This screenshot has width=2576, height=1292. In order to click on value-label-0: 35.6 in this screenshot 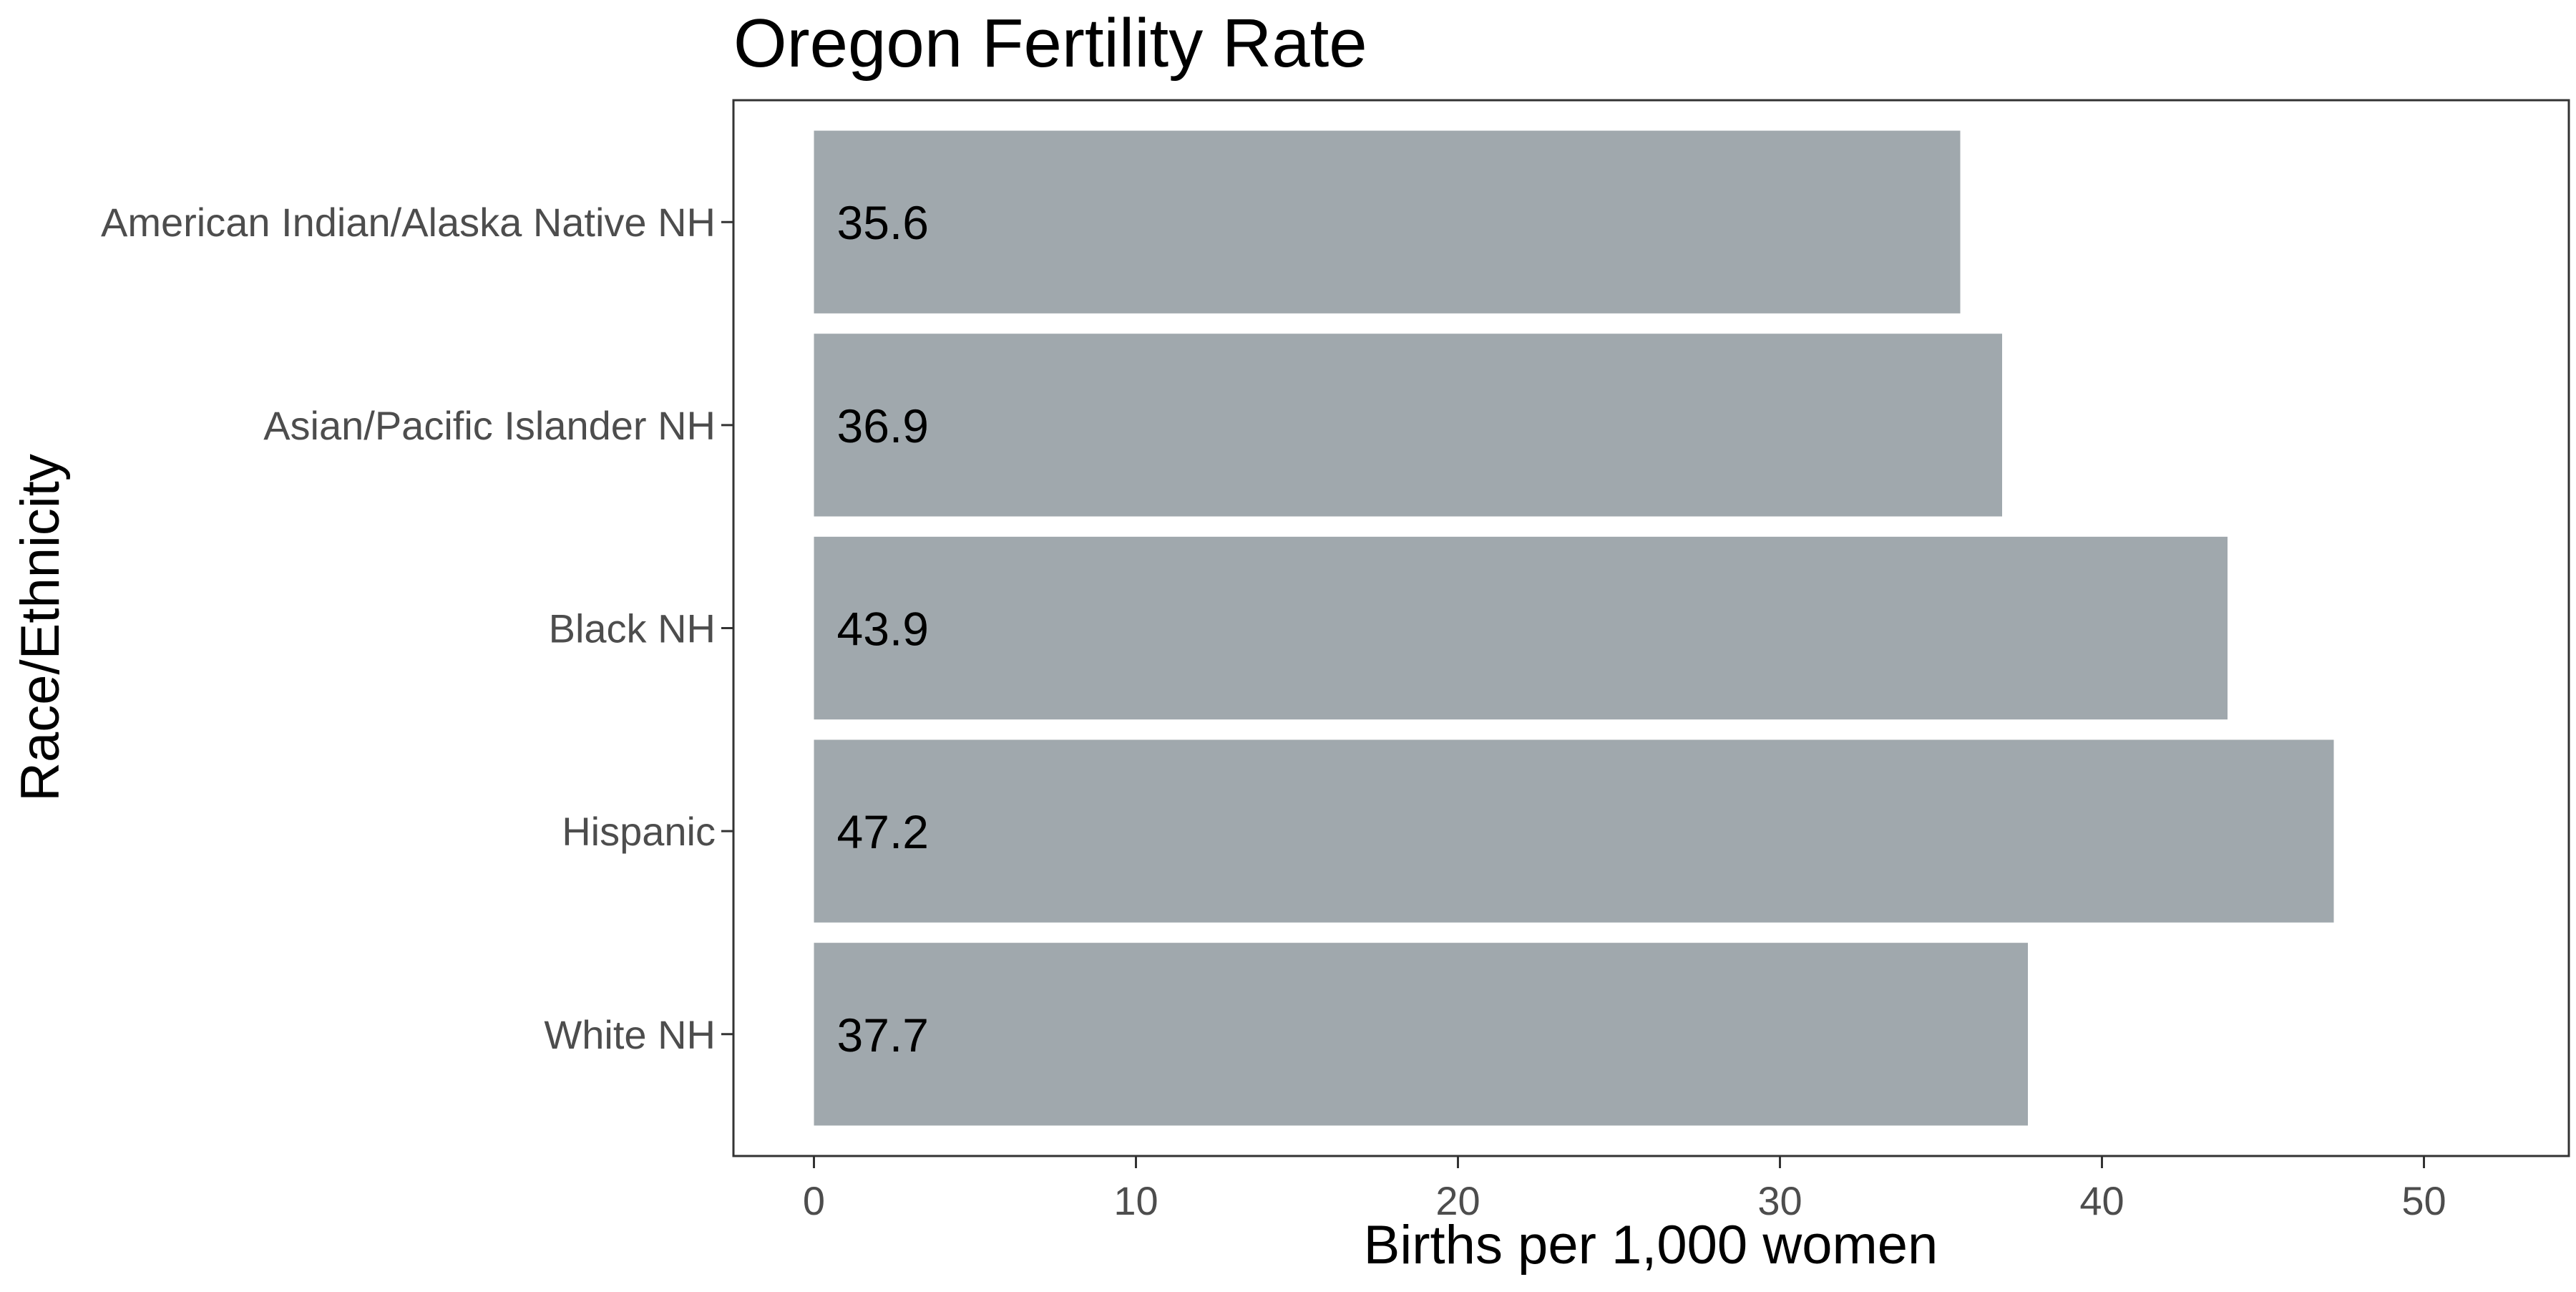, I will do `click(883, 222)`.